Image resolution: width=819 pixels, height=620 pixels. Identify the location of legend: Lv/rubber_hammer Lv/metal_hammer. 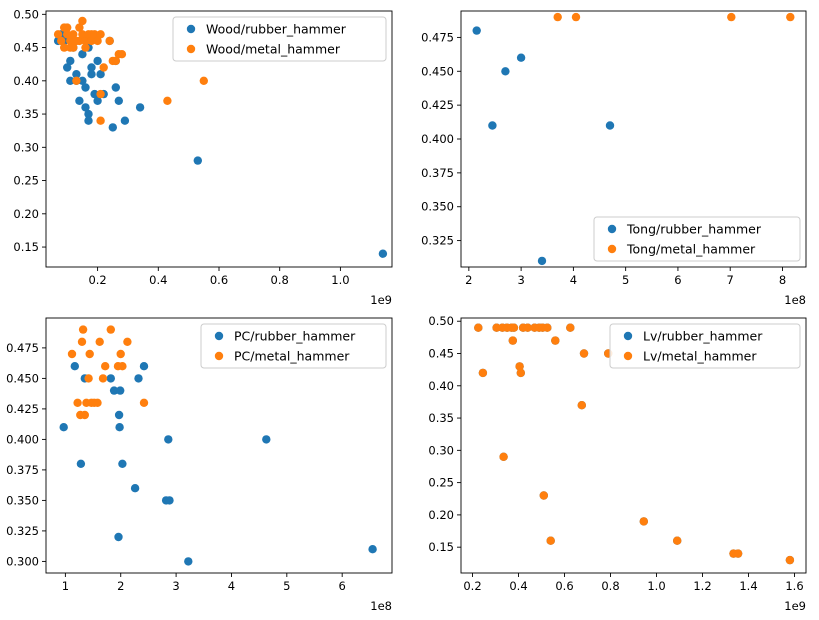
(705, 346).